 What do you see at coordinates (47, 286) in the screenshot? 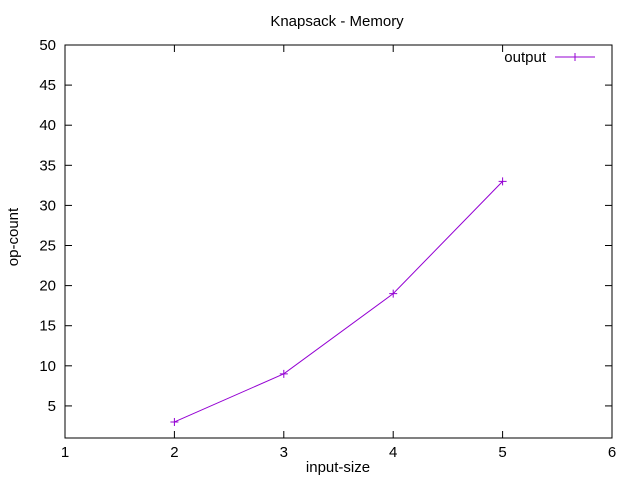
I see `y-tick-label: 20` at bounding box center [47, 286].